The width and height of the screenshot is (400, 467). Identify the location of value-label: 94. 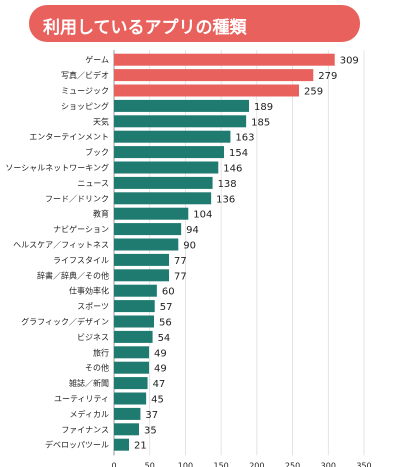
(192, 230).